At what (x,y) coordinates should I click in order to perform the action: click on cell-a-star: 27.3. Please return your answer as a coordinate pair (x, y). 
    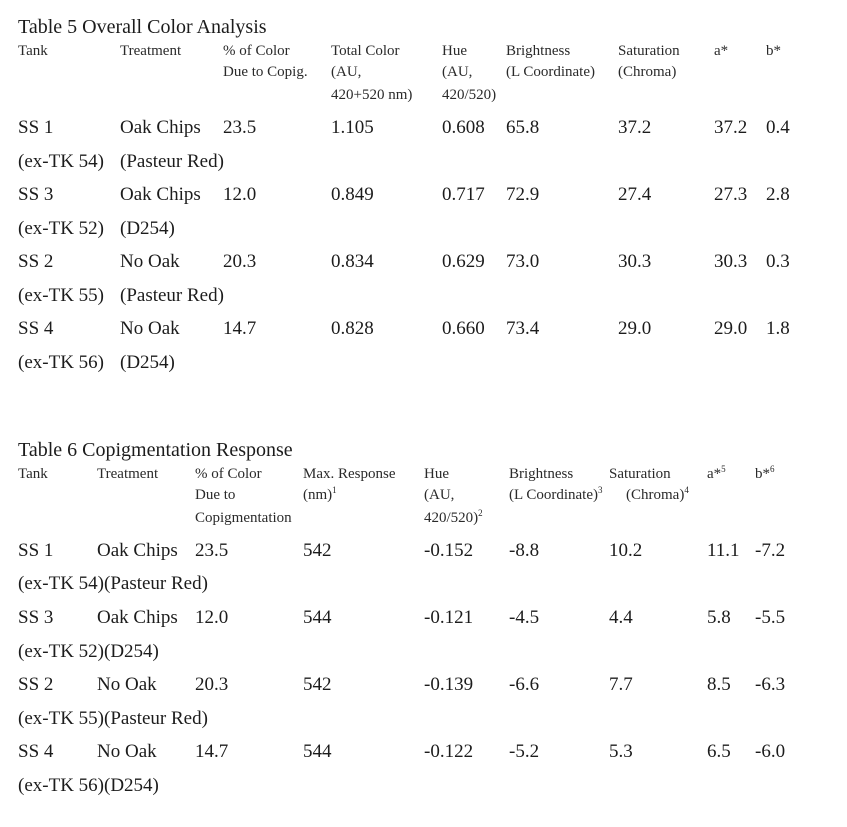
    Looking at the image, I should click on (731, 194).